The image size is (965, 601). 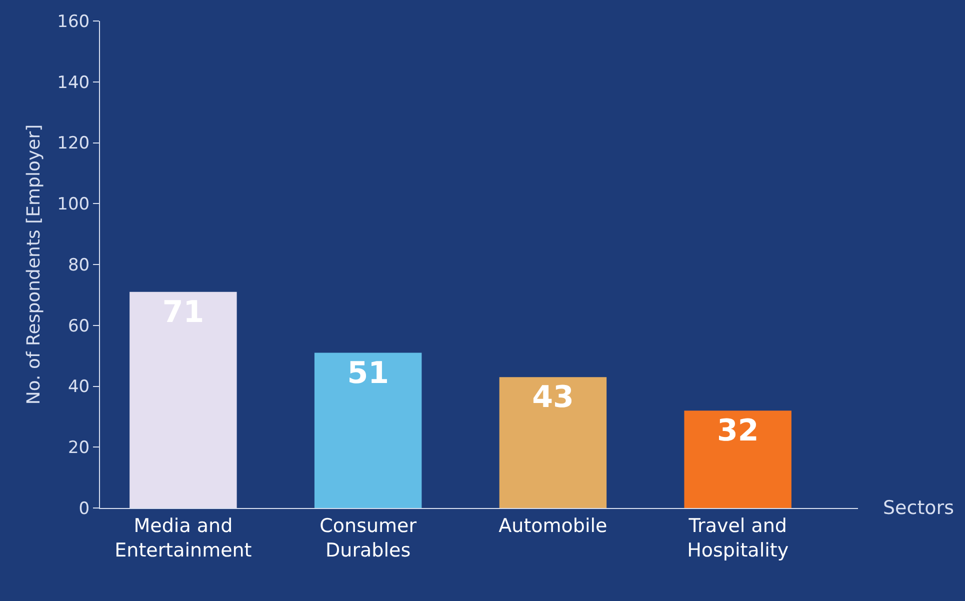 I want to click on y-tick-label: 80, so click(x=79, y=265).